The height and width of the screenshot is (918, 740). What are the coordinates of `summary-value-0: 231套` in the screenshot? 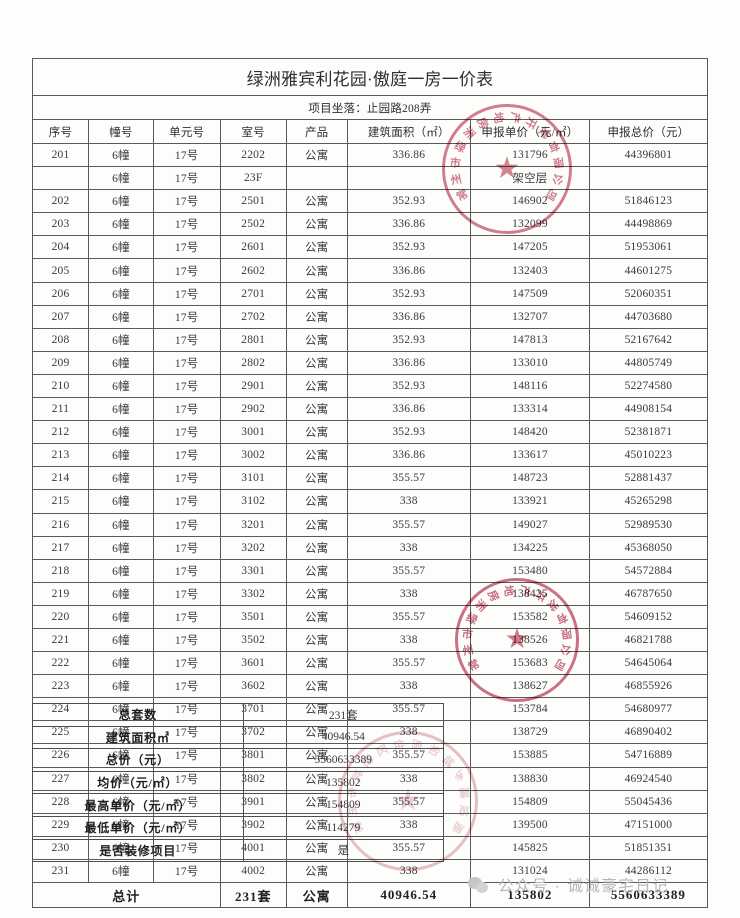 It's located at (343, 715).